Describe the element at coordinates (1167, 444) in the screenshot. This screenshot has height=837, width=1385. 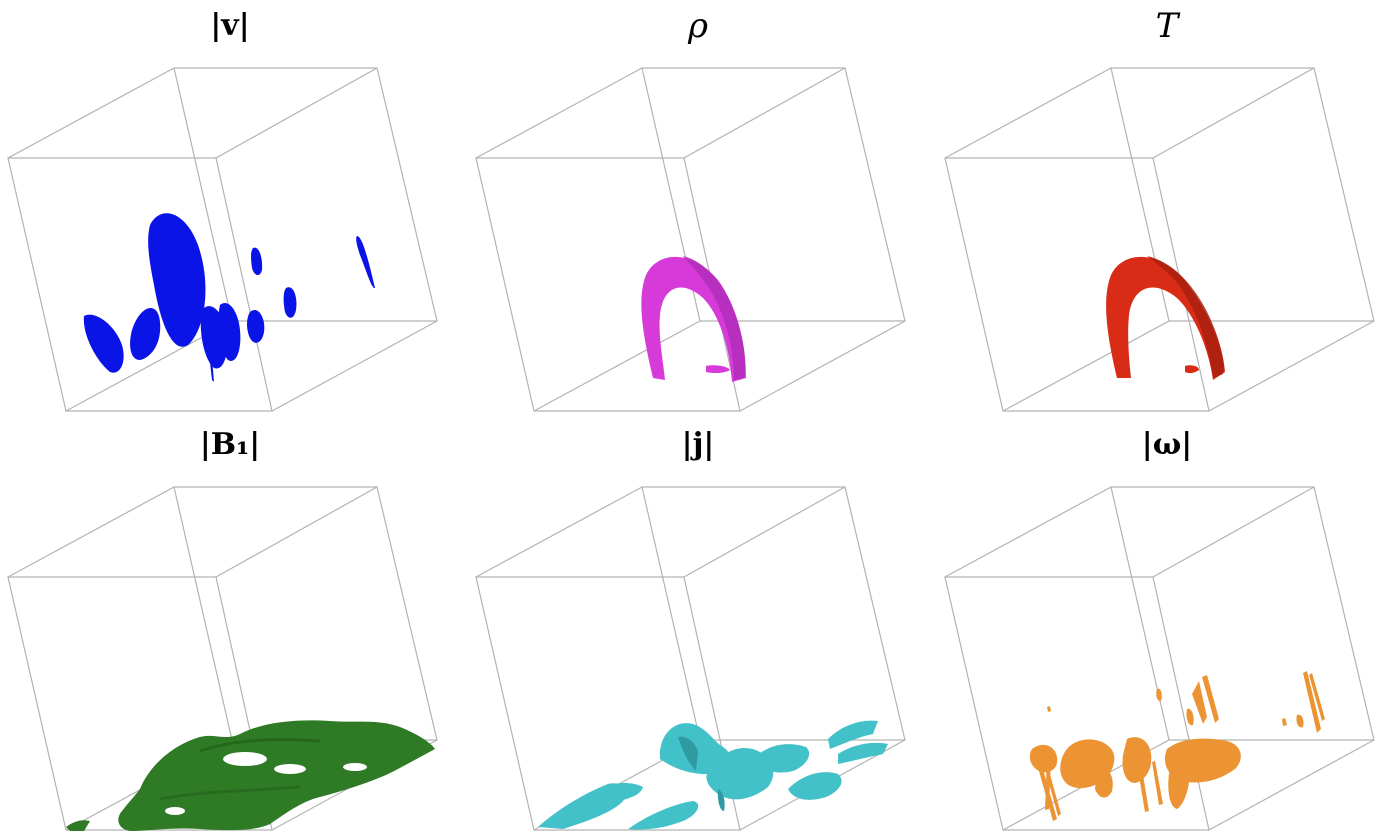
I see `panel-title-vorticity: |ω|` at that location.